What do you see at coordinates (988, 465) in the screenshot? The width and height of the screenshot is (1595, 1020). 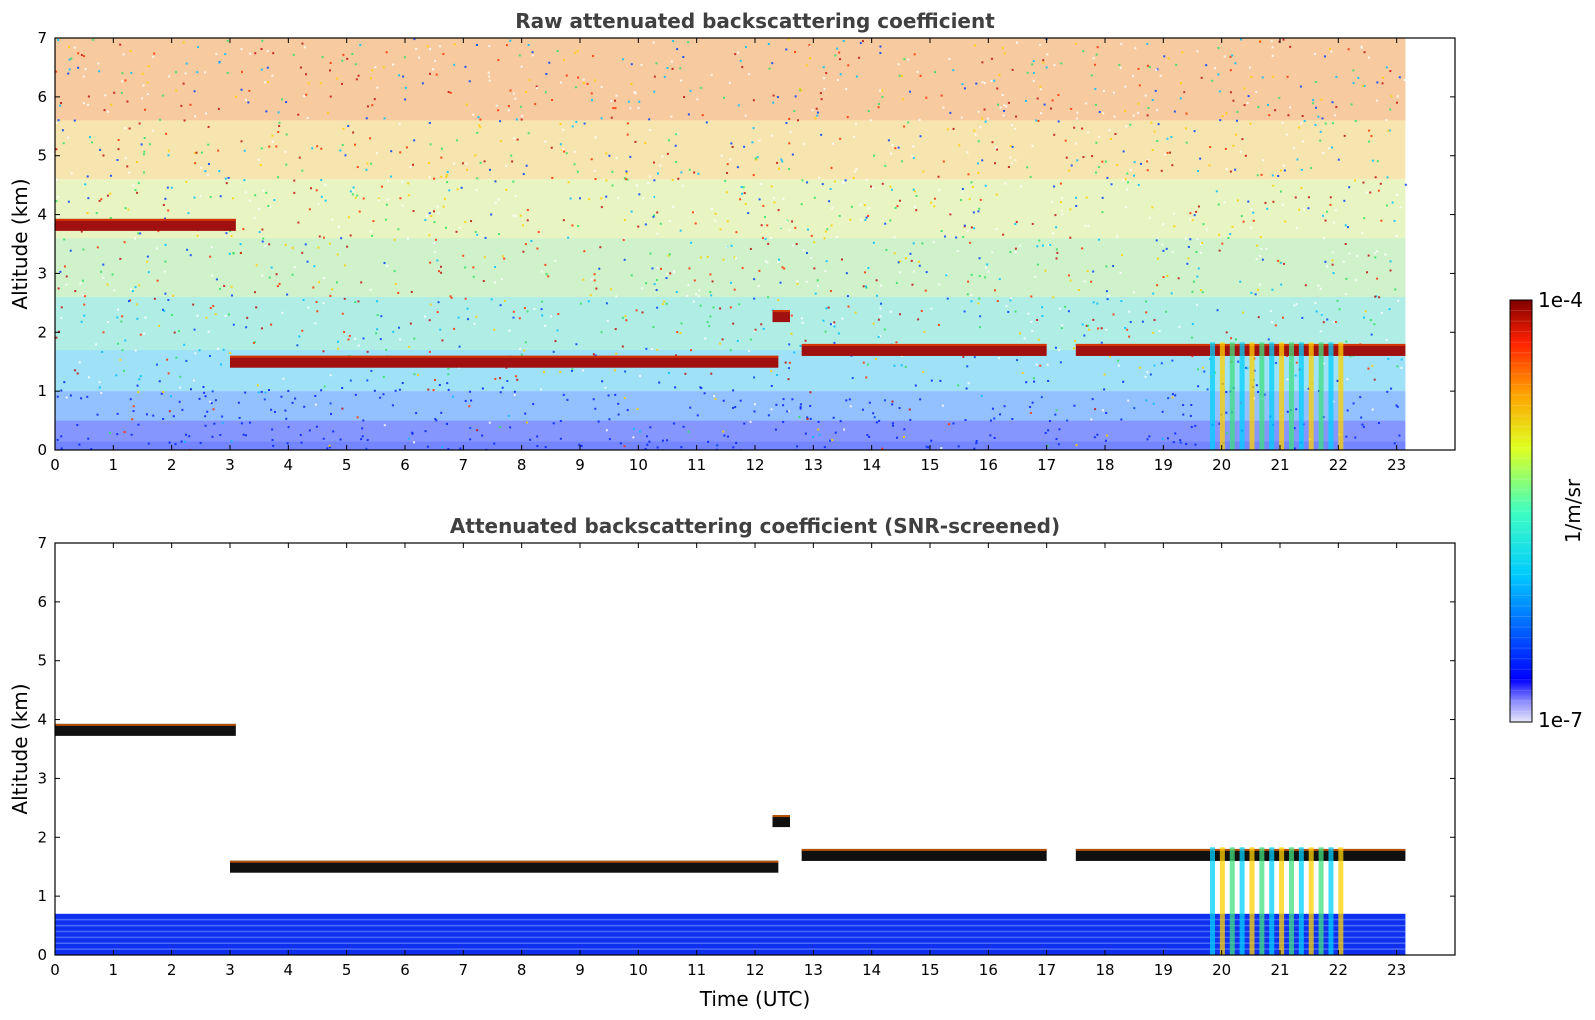 I see `x-tick-label: 16` at bounding box center [988, 465].